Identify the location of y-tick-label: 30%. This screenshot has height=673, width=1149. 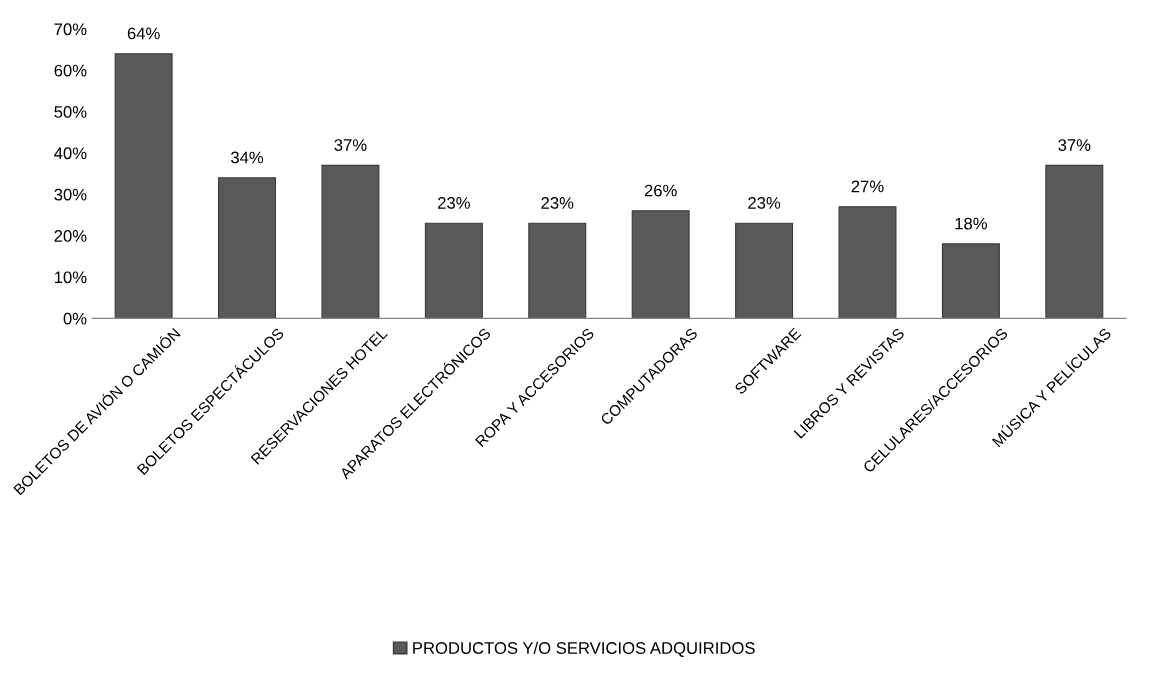
(70, 194).